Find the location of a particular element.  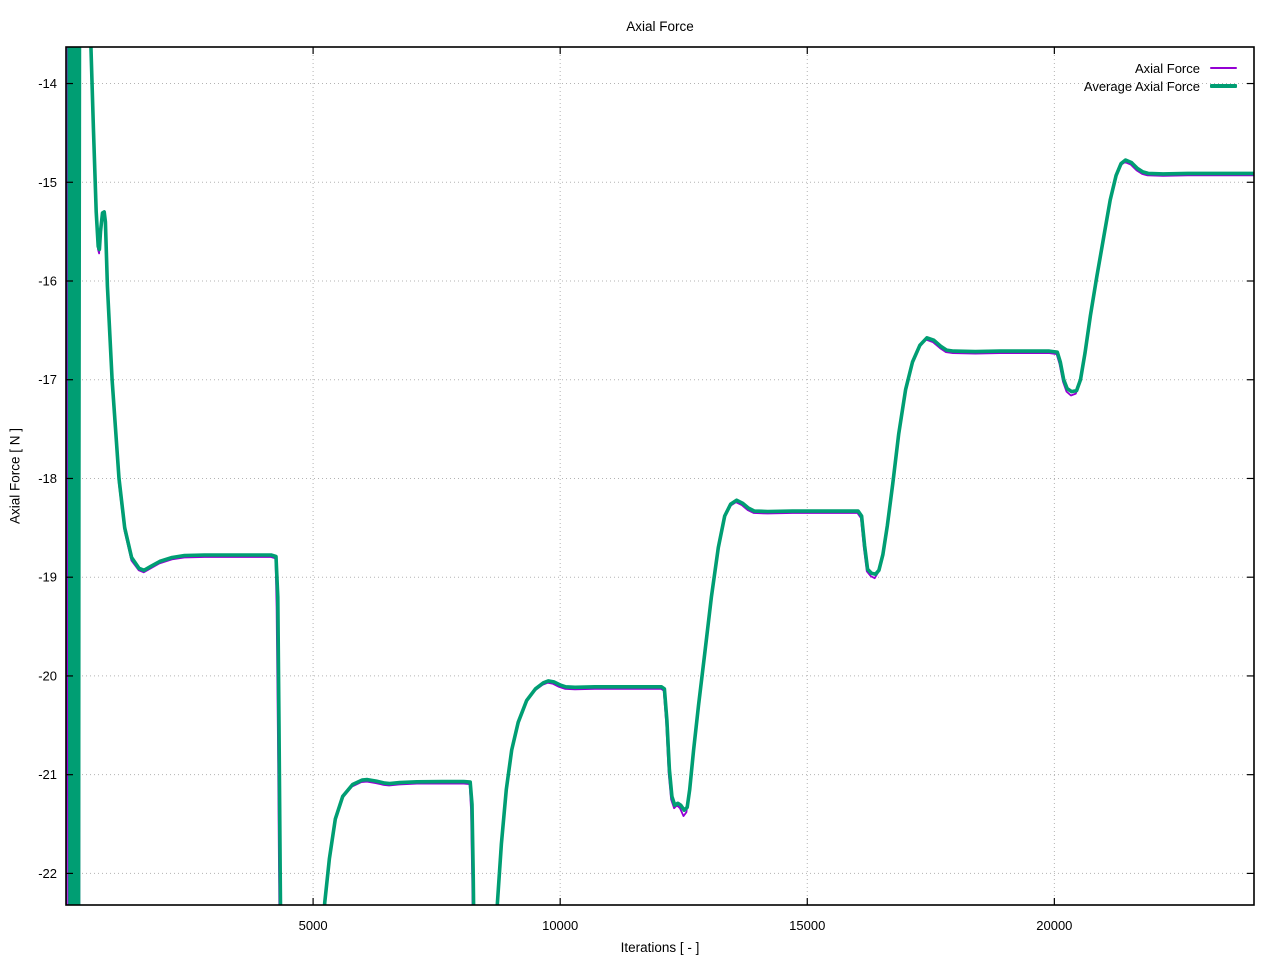

legend-line-sample-average-axial-force is located at coordinates (1223, 86).